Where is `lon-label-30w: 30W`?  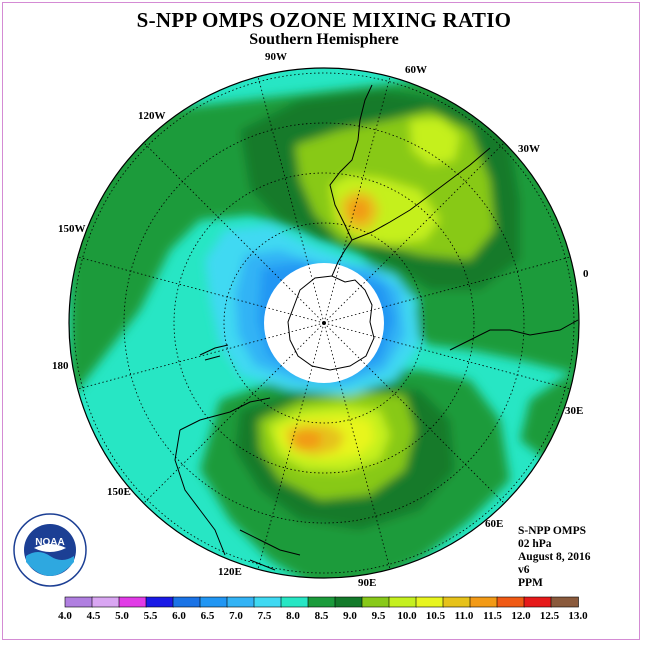
lon-label-30w: 30W is located at coordinates (529, 149).